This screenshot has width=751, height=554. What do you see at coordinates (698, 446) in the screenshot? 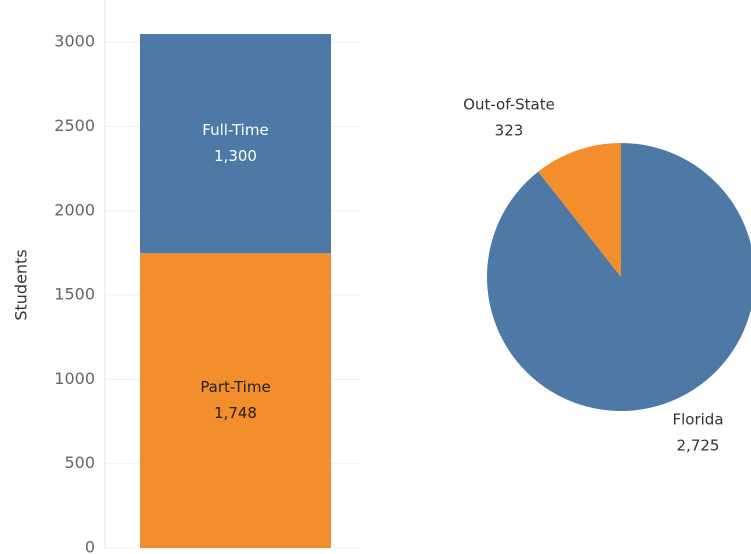
I see `slice-value: 2,725` at bounding box center [698, 446].